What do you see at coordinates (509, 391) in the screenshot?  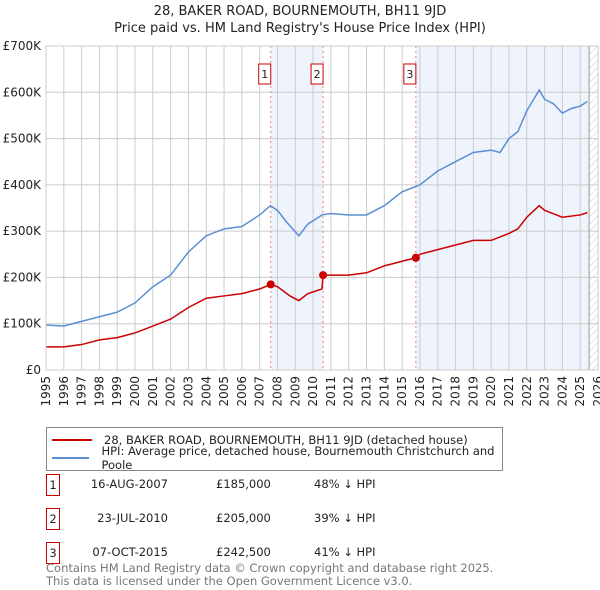 I see `x-tick-label: 2021` at bounding box center [509, 391].